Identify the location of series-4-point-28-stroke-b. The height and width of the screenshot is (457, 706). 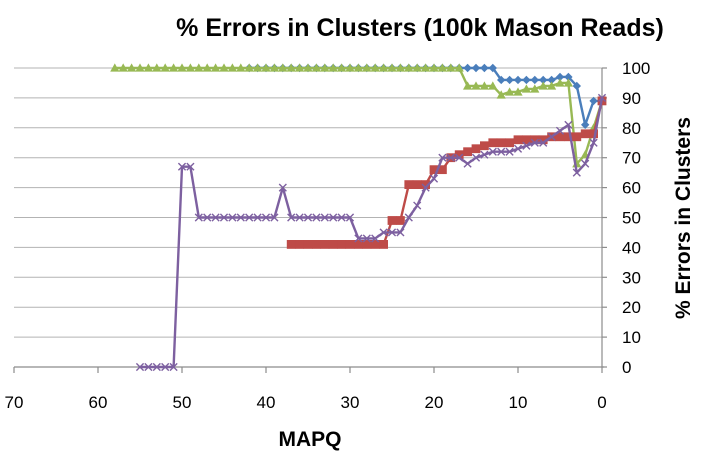
(375, 238).